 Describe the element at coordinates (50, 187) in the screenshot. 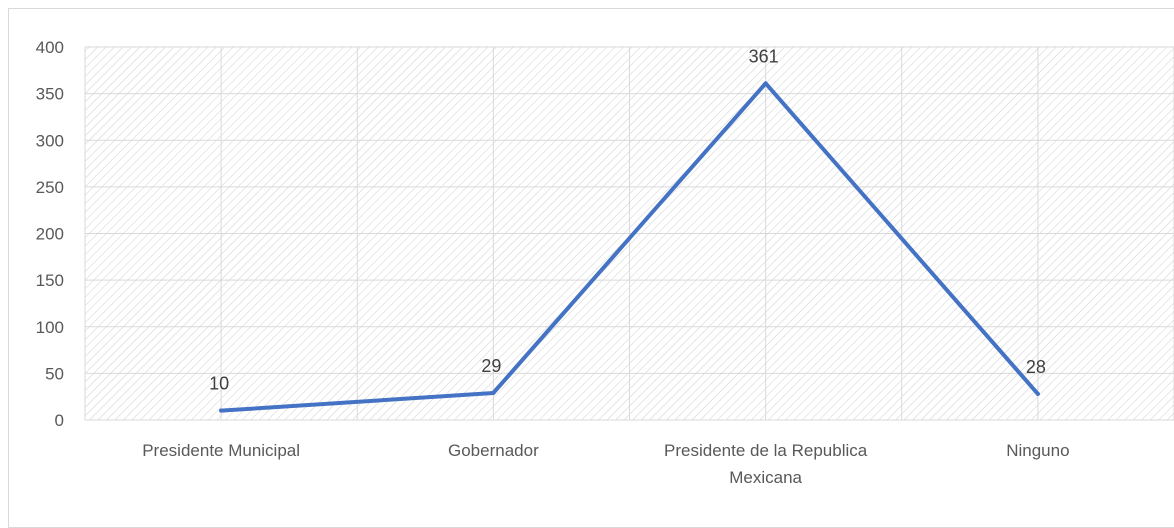

I see `y-tick-label: 250` at that location.